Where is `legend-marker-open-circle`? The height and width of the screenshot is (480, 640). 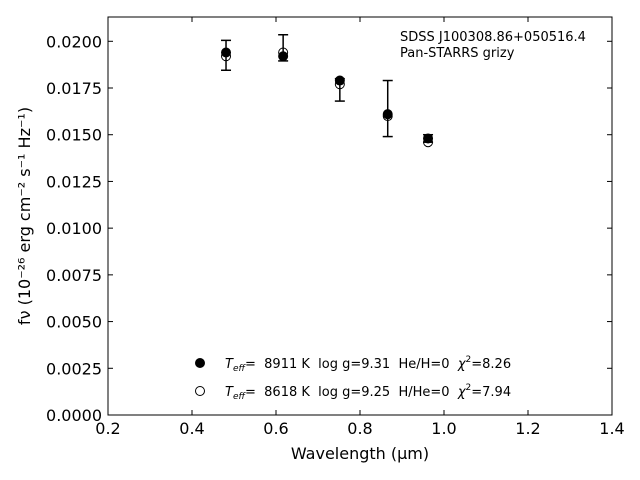 legend-marker-open-circle is located at coordinates (200, 391).